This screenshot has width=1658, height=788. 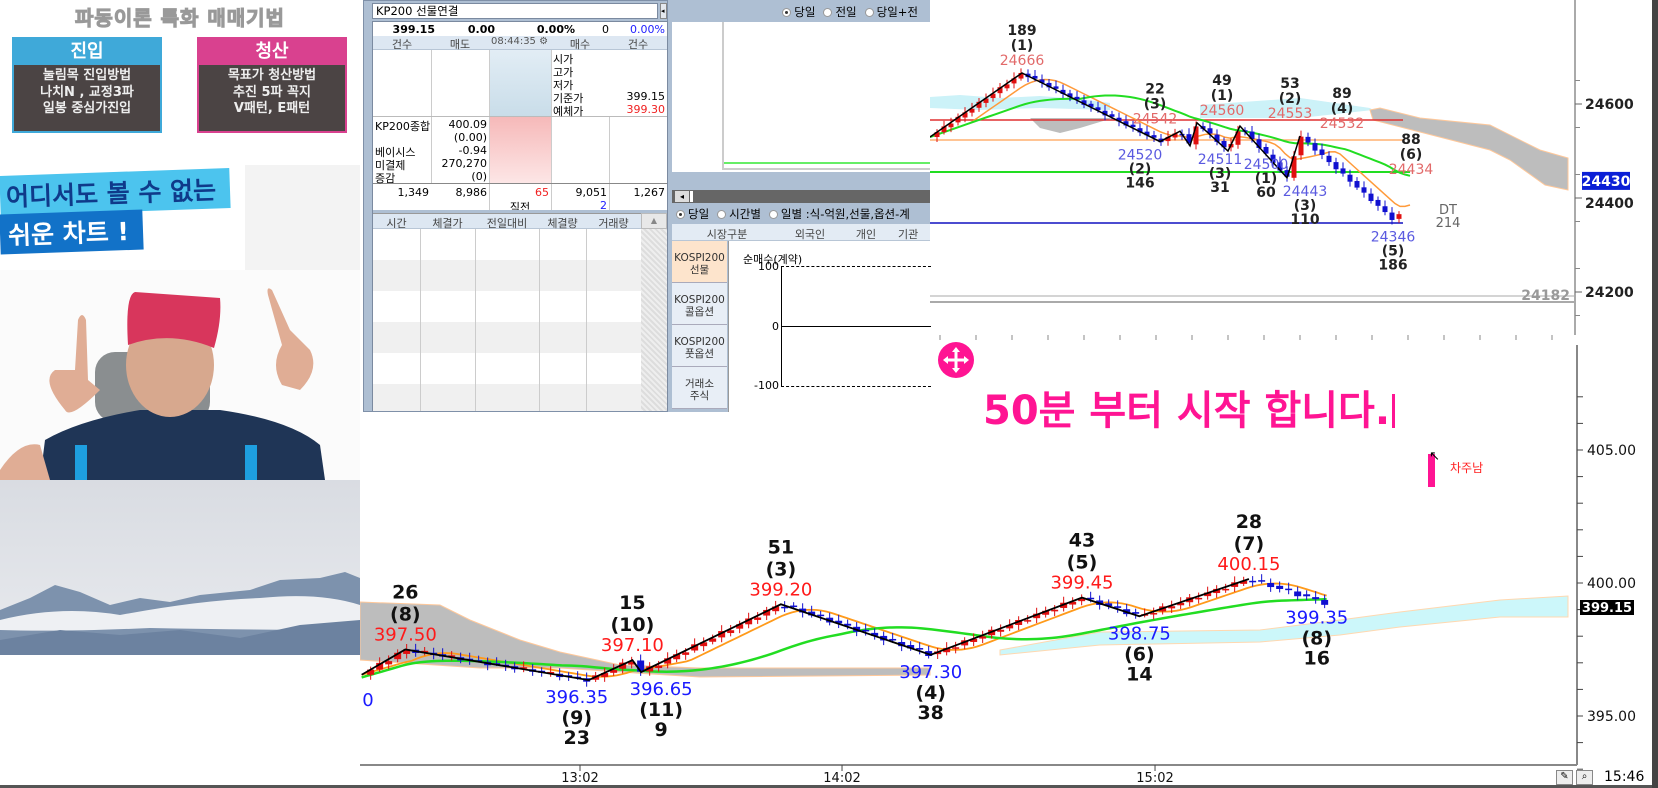 What do you see at coordinates (699, 346) in the screenshot?
I see `market-item: KOSPI200 풋옵션` at bounding box center [699, 346].